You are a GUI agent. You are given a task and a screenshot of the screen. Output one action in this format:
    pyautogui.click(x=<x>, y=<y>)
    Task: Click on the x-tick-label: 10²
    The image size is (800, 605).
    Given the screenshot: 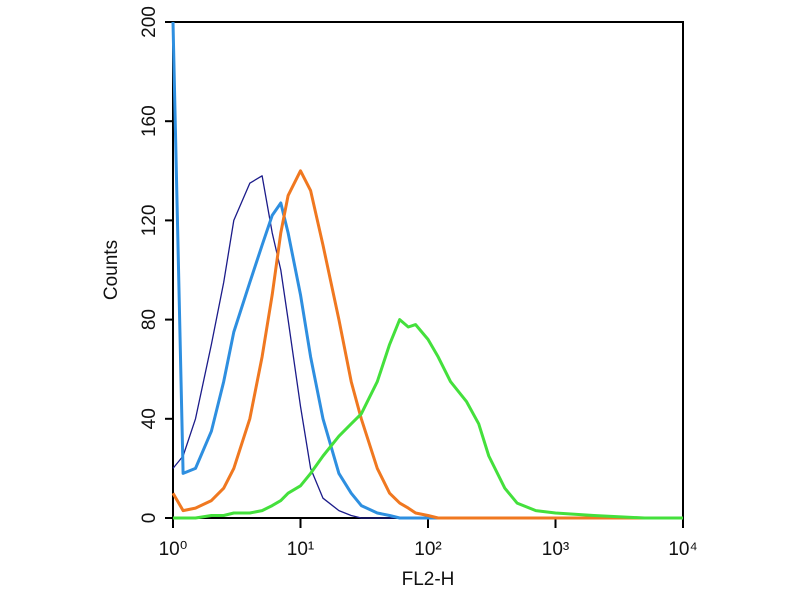 What is the action you would take?
    pyautogui.click(x=427, y=549)
    